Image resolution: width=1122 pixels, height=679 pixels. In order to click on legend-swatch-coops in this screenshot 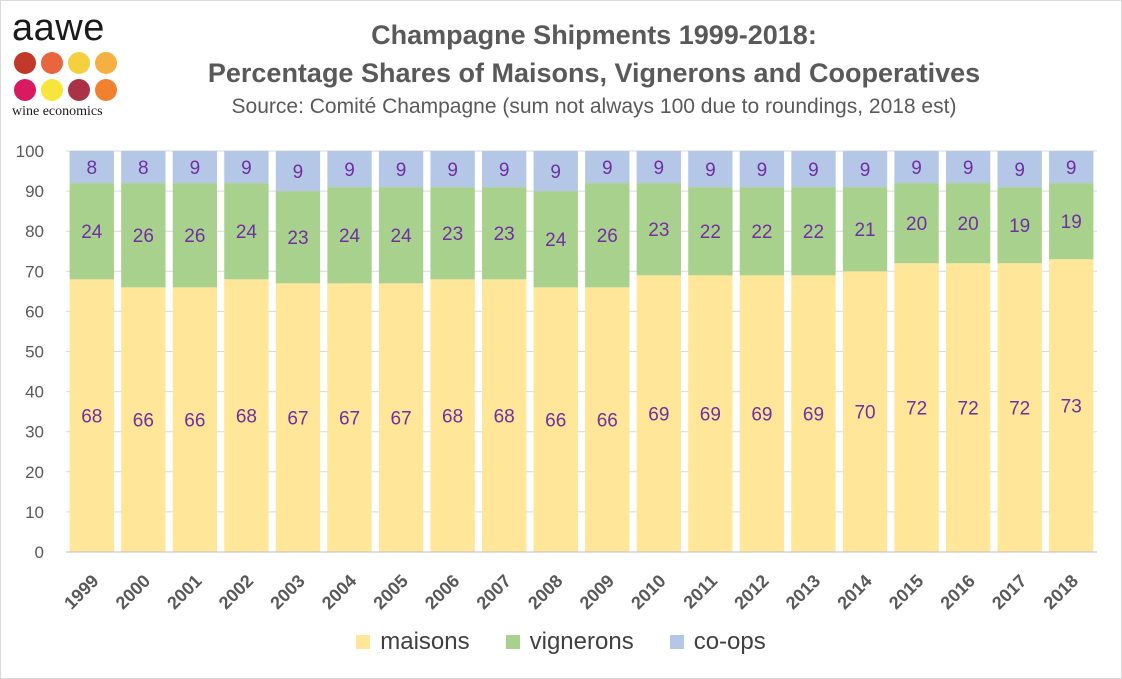, I will do `click(676, 642)`.